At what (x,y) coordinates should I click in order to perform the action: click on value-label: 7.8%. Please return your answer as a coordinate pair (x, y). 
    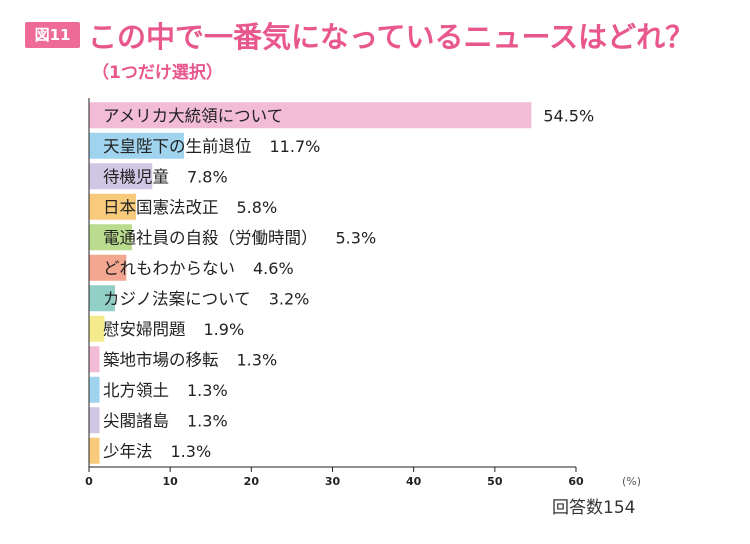
    Looking at the image, I should click on (207, 176).